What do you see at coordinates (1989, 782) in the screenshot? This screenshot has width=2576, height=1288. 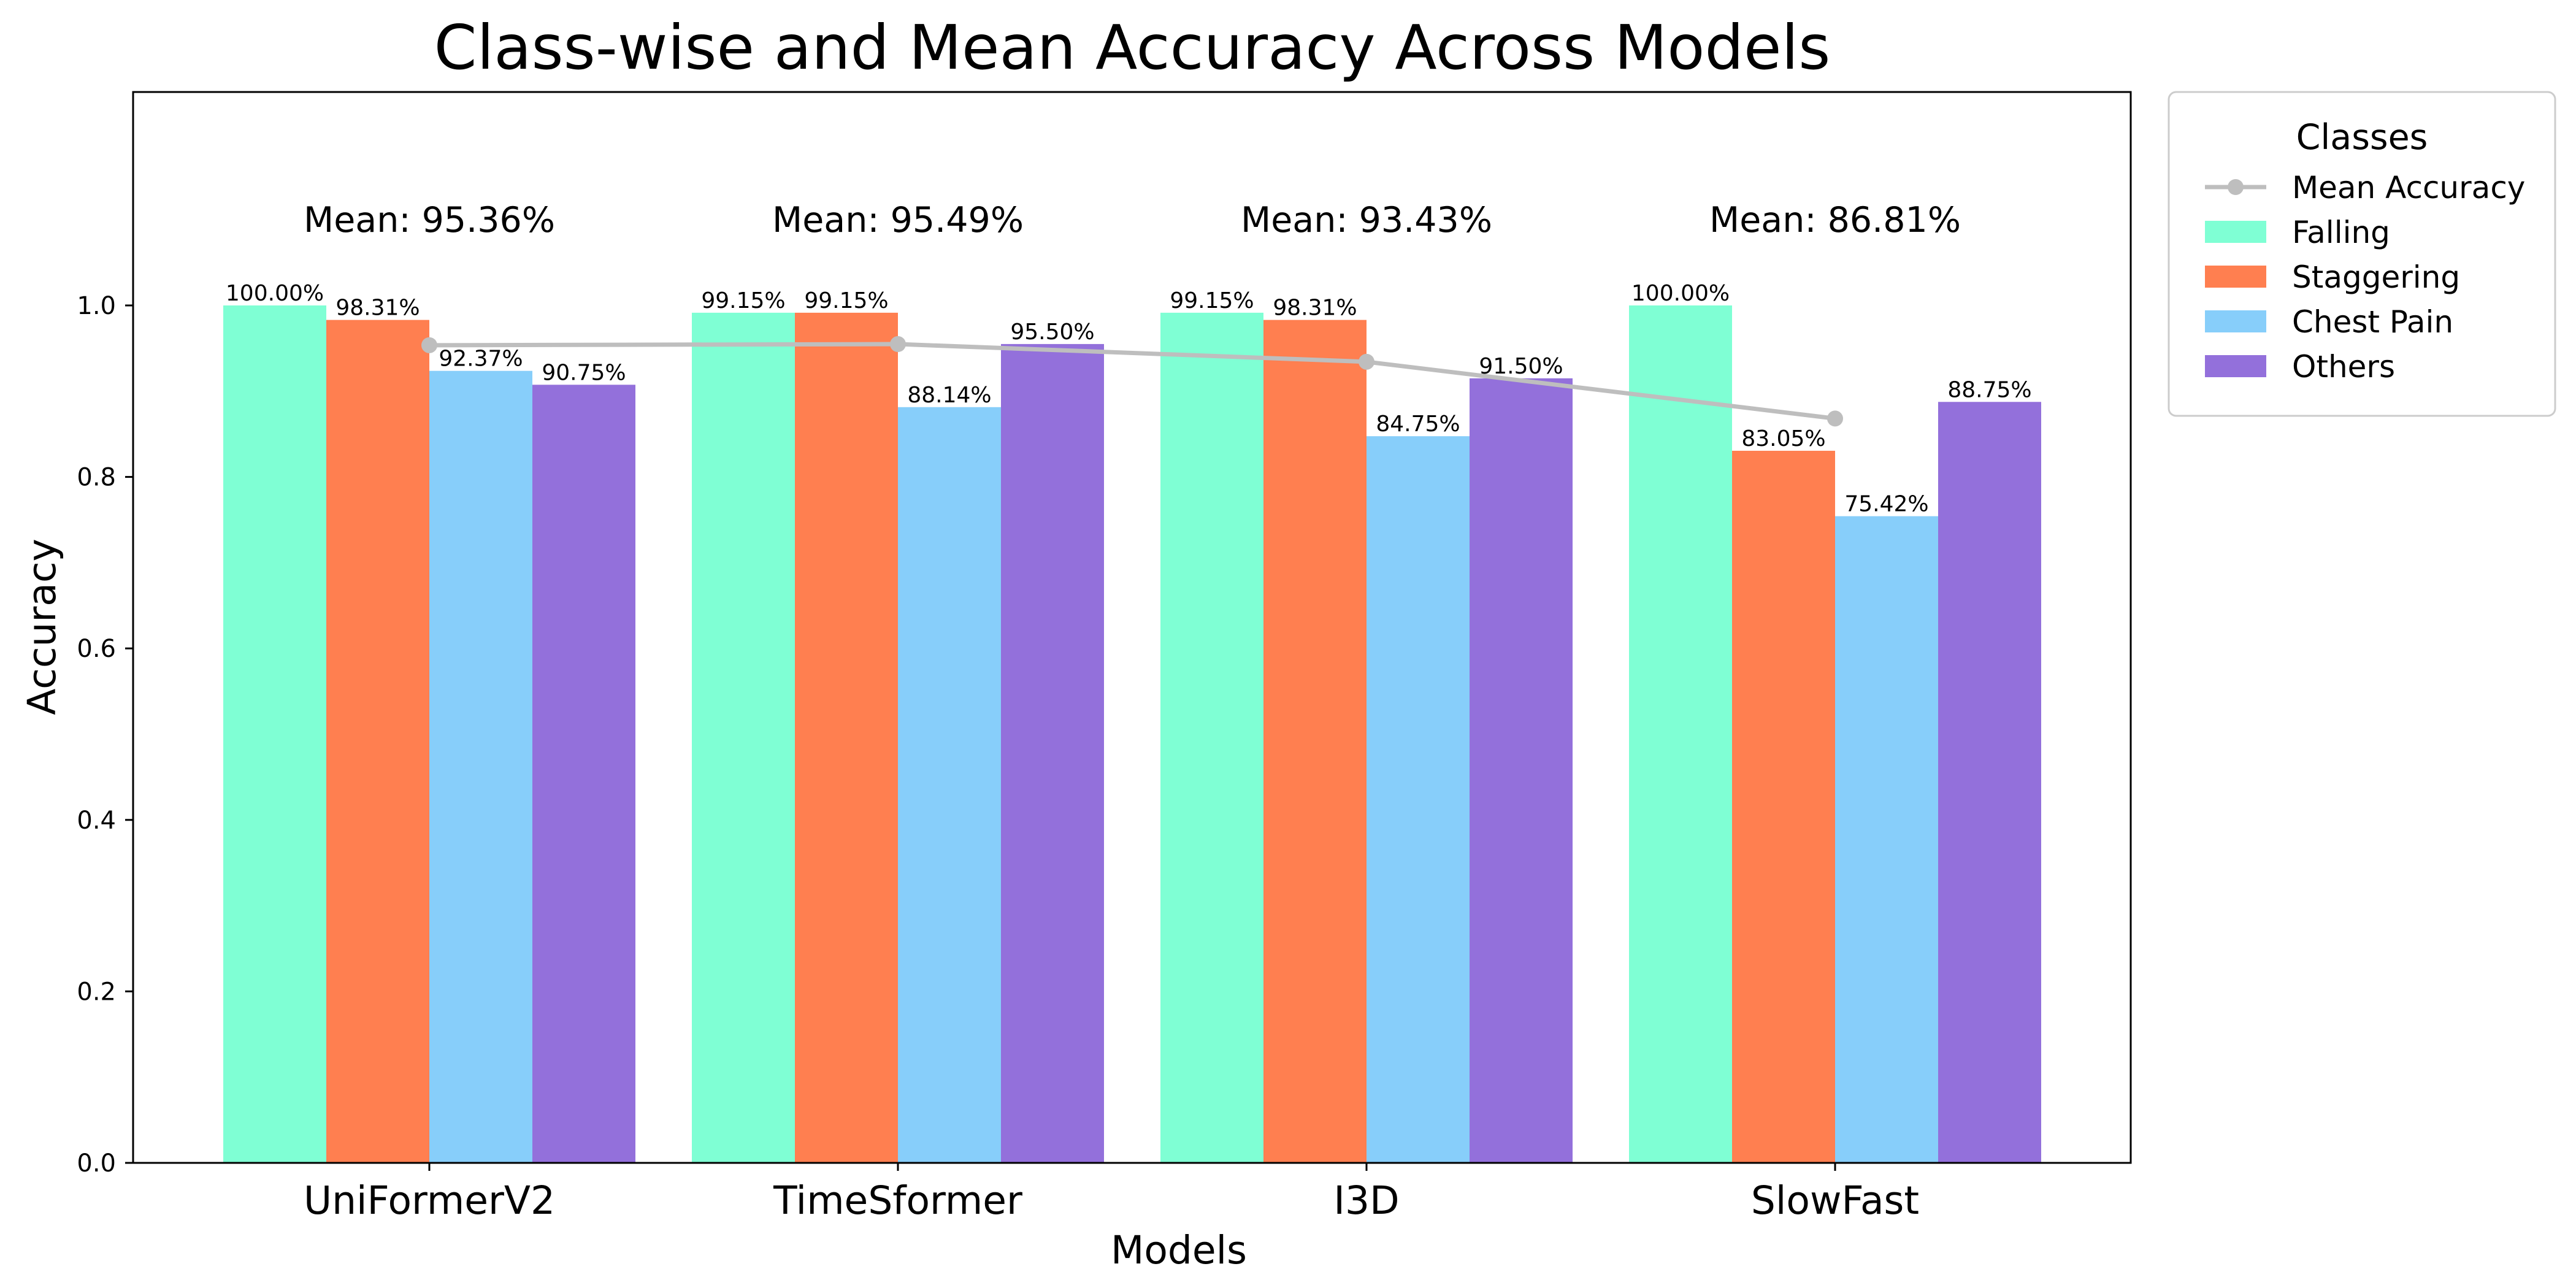 I see `bar-others-slowfast` at bounding box center [1989, 782].